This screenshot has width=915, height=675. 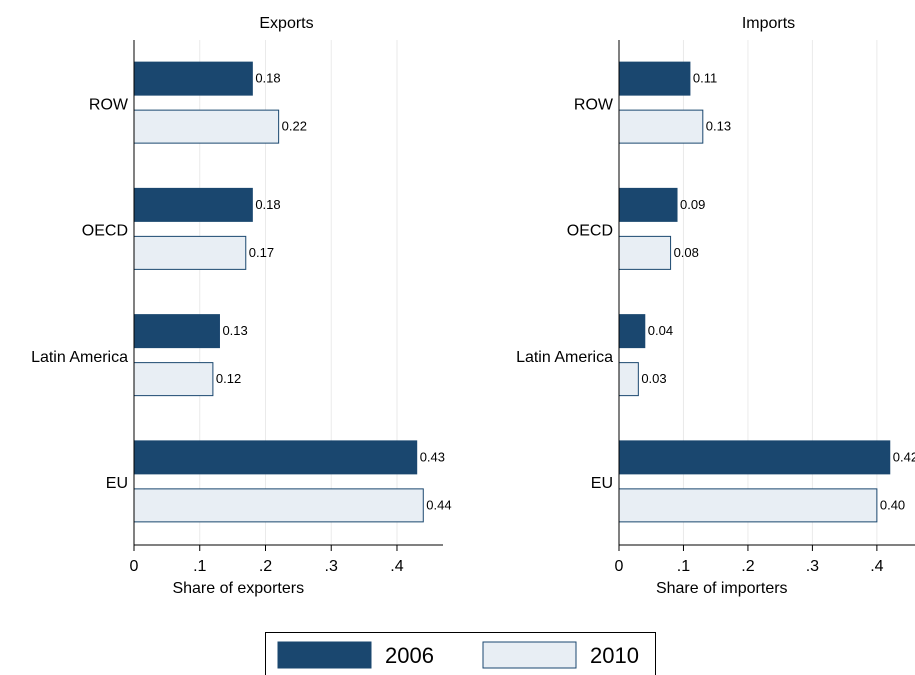 What do you see at coordinates (614, 655) in the screenshot?
I see `legend-label: 2010` at bounding box center [614, 655].